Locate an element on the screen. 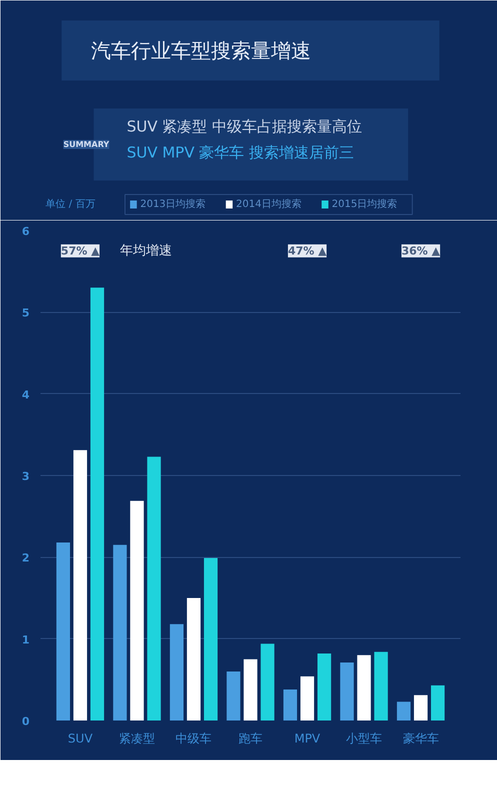  y-tick-label: 2 is located at coordinates (26, 558).